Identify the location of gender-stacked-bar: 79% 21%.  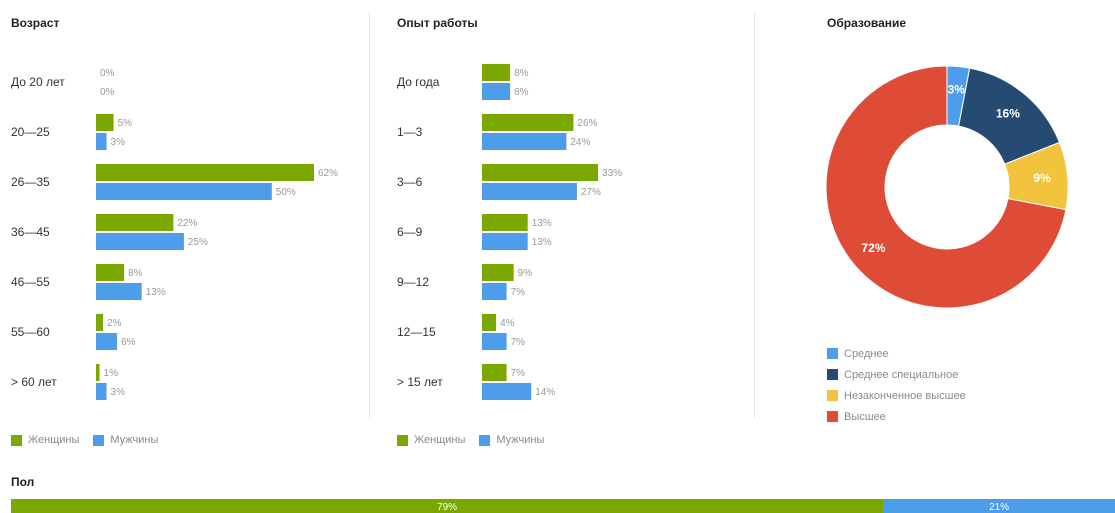
(563, 506).